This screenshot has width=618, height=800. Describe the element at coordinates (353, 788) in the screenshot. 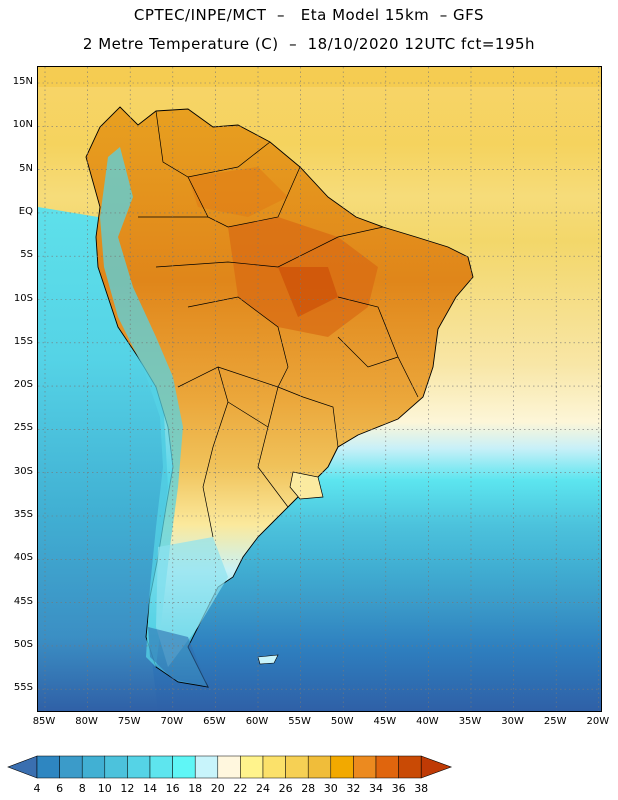

I see `colorbar-label: 32` at that location.